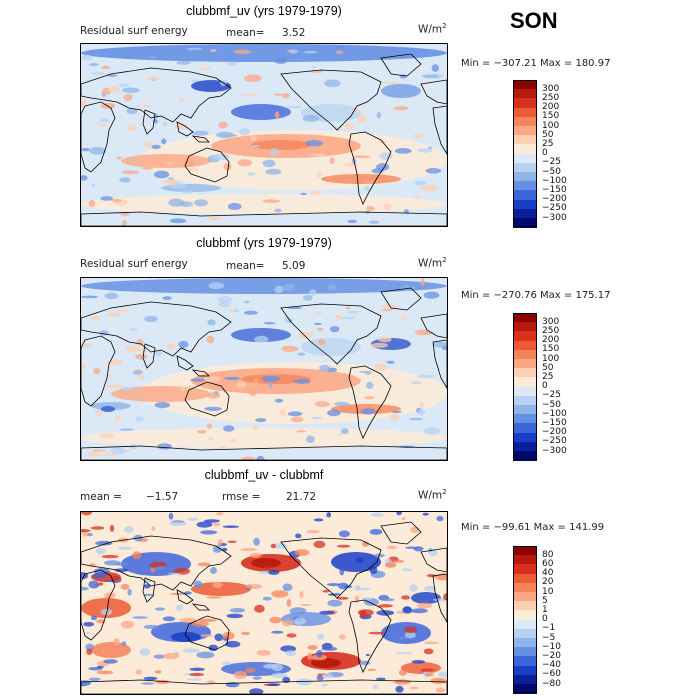  Describe the element at coordinates (551, 358) in the screenshot. I see `colorbar-tick-label: 100` at that location.